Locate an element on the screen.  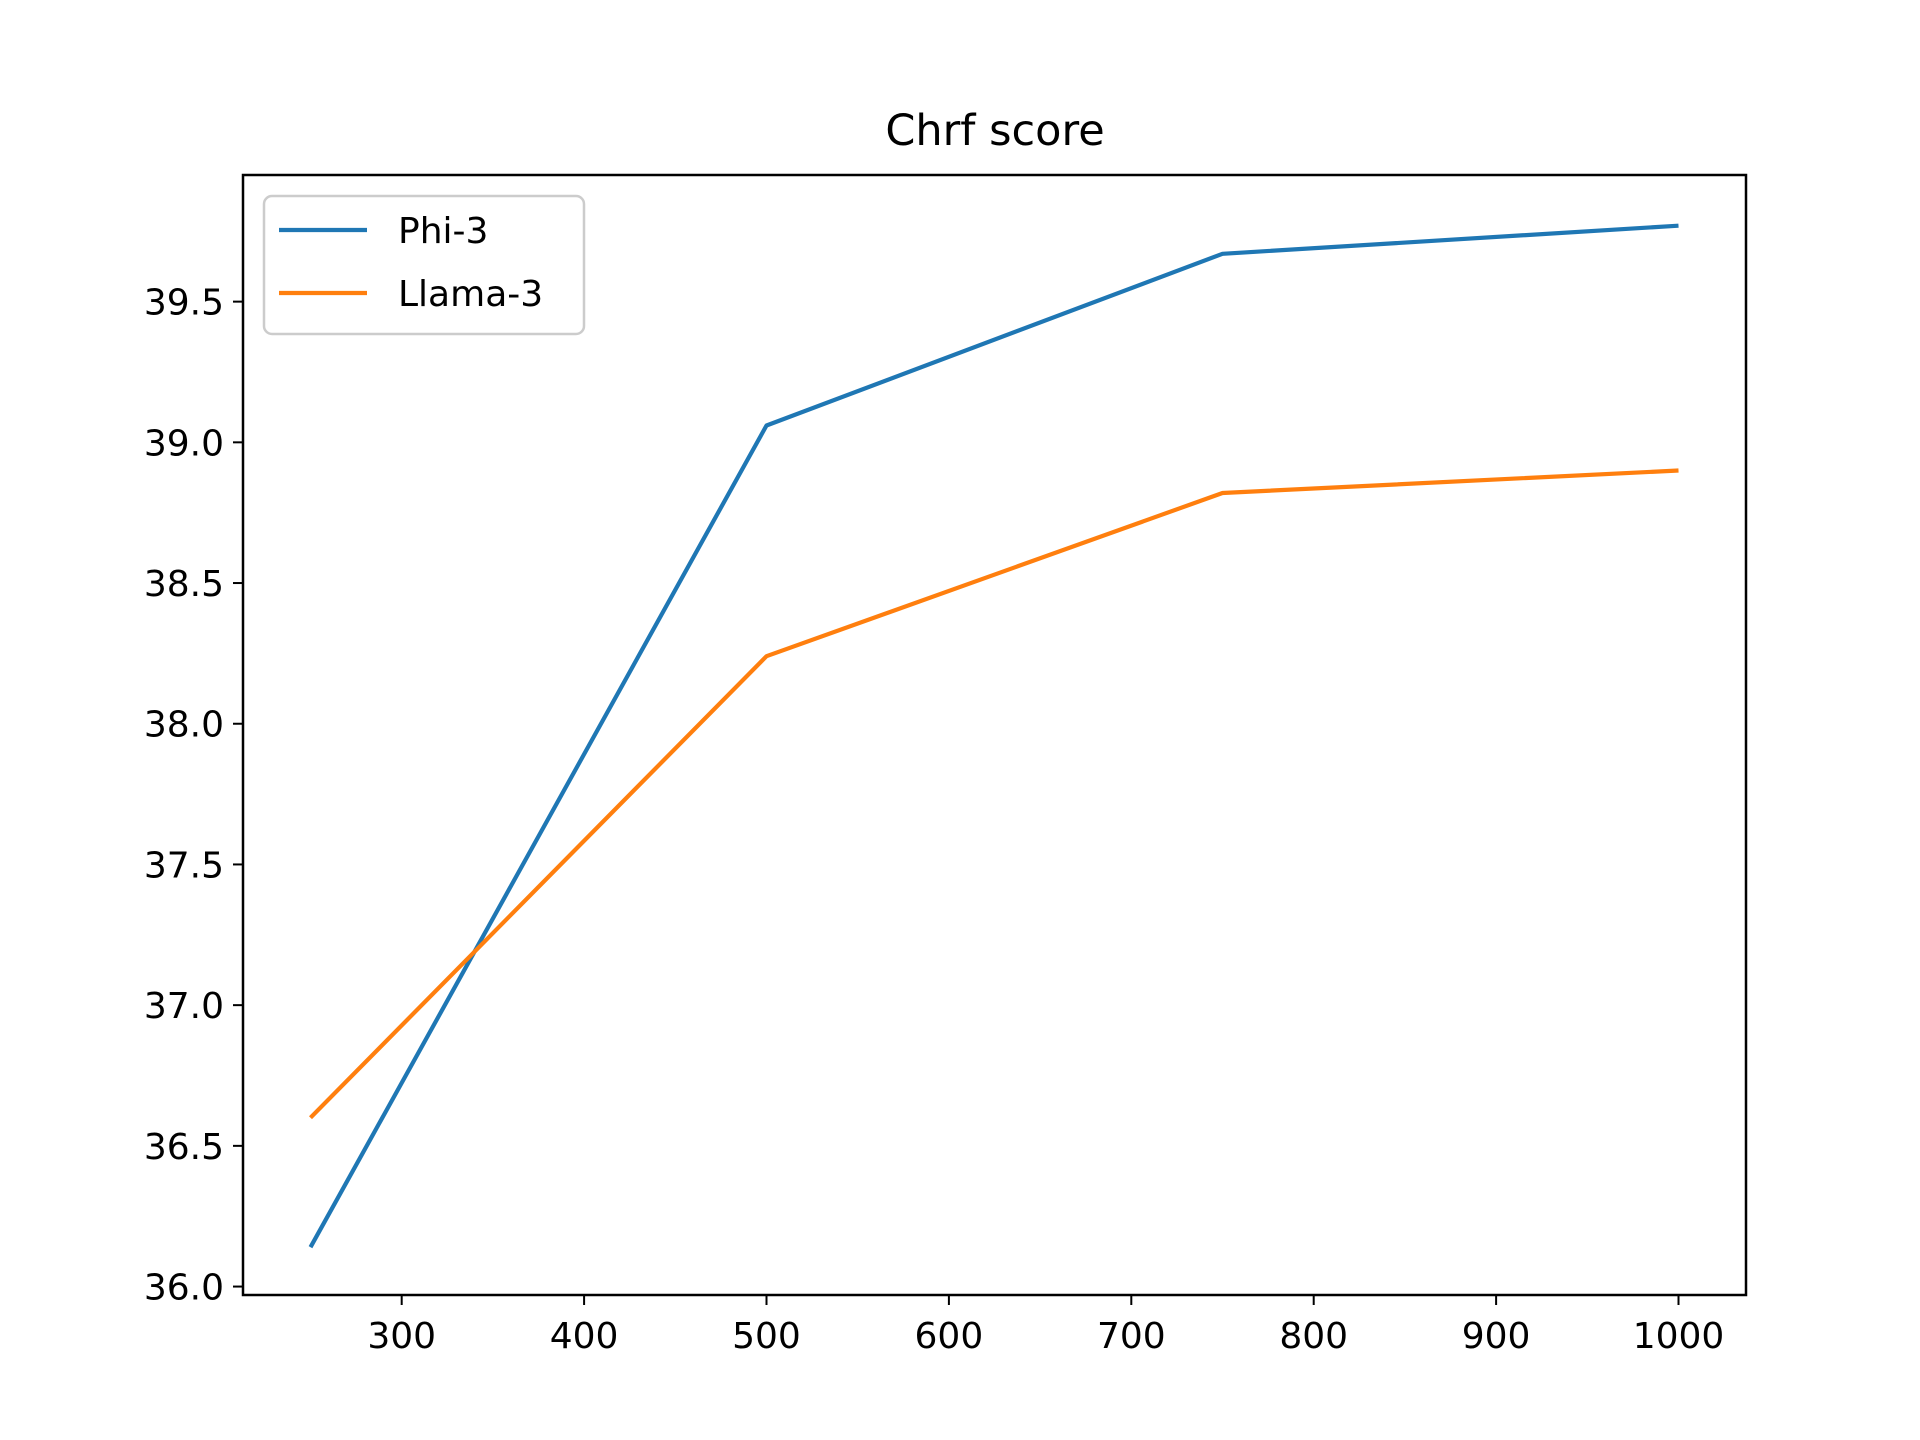
x-tick-label: 900 is located at coordinates (1496, 1336).